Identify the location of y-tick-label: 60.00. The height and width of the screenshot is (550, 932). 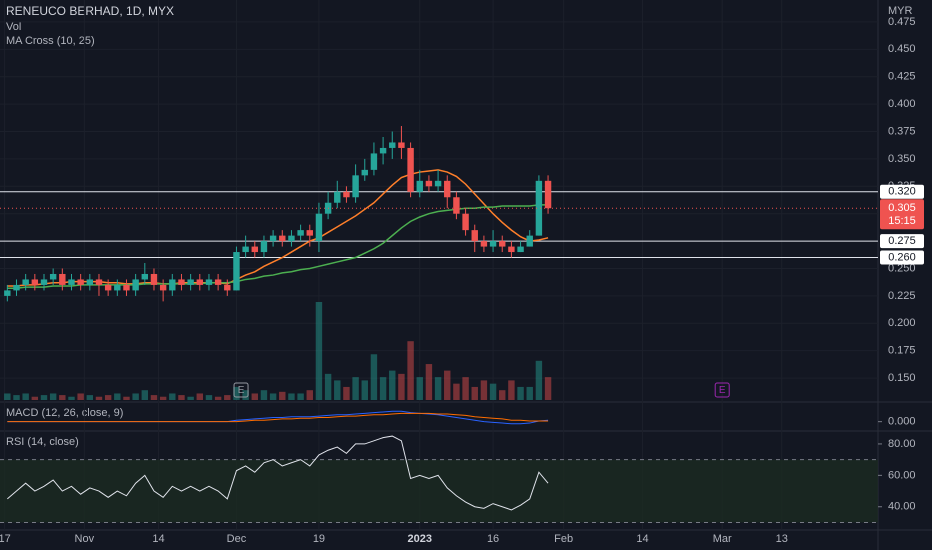
(902, 475).